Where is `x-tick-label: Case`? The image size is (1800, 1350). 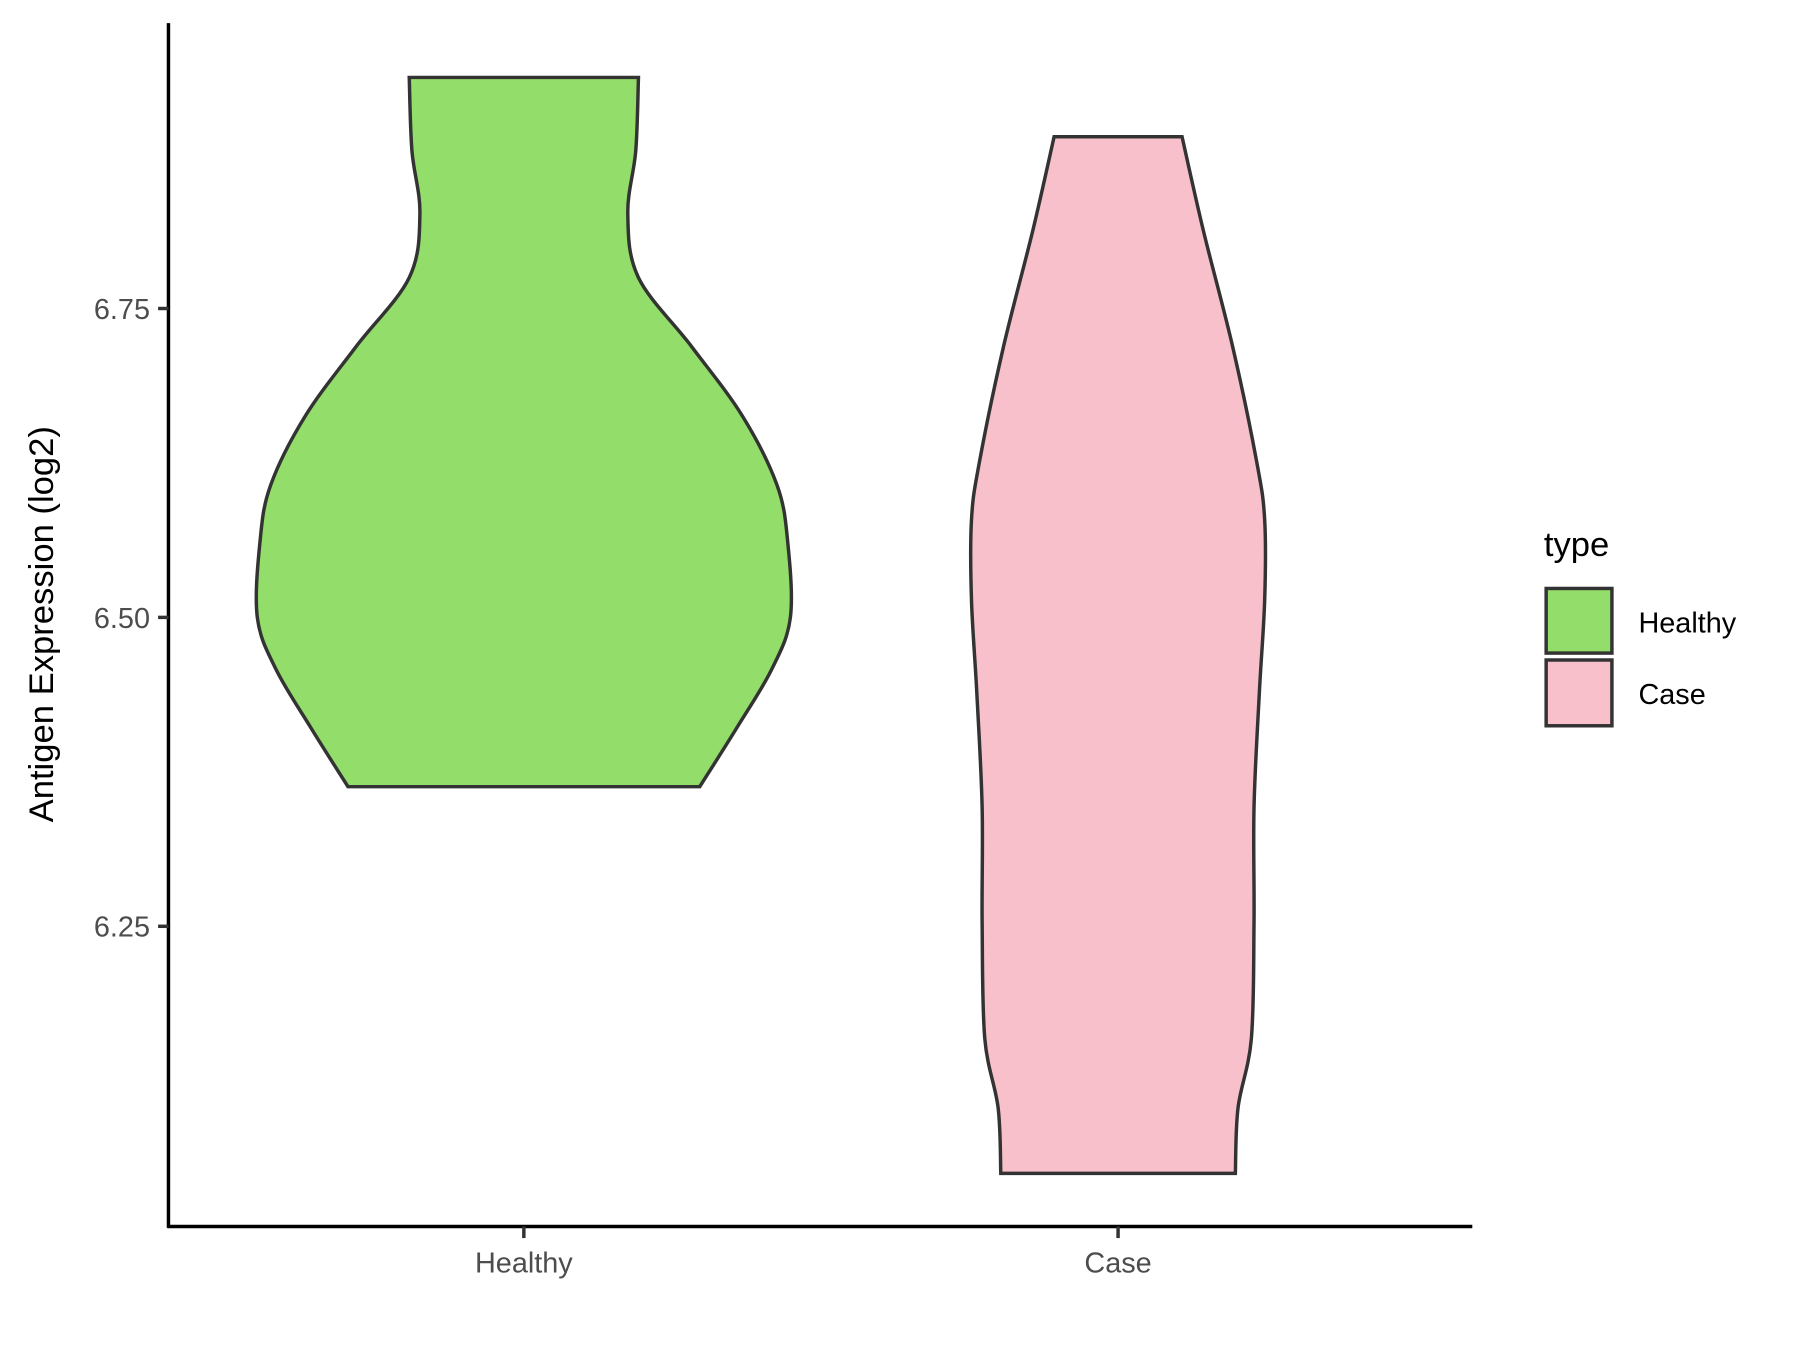 x-tick-label: Case is located at coordinates (1117, 1264).